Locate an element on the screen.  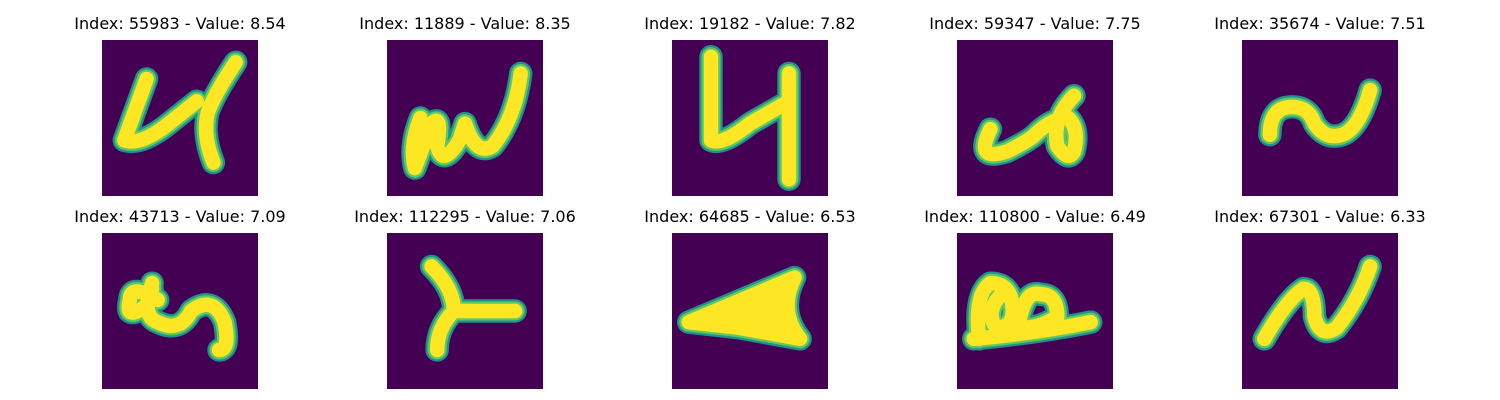
panel-title: Index: 43713 - Value: 7.09 is located at coordinates (180, 216).